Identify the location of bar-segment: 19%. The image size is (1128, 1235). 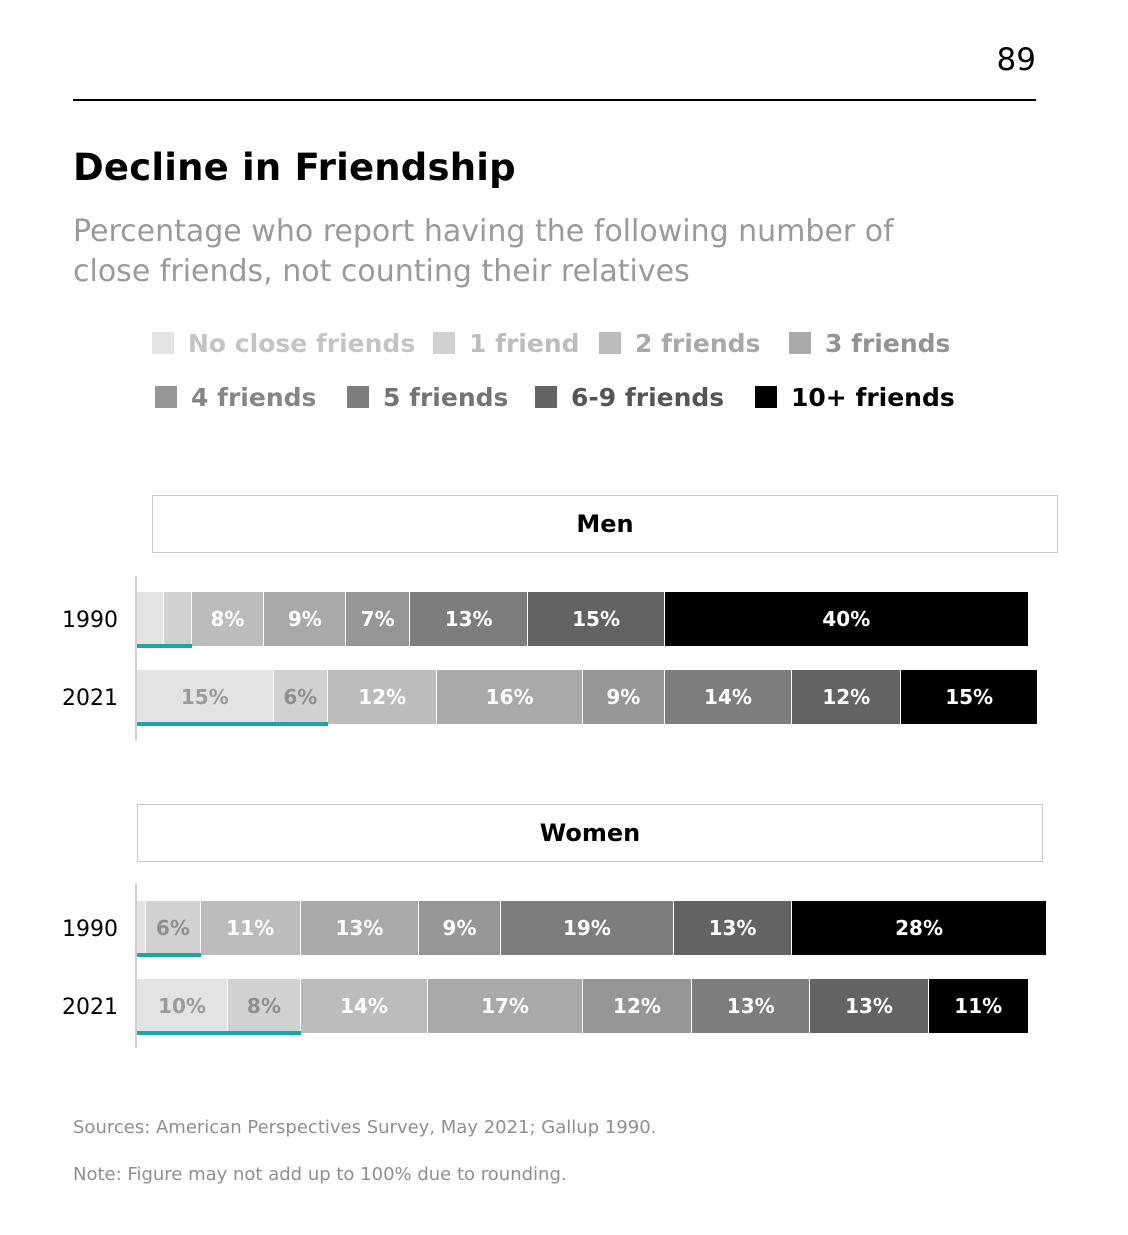
(587, 928).